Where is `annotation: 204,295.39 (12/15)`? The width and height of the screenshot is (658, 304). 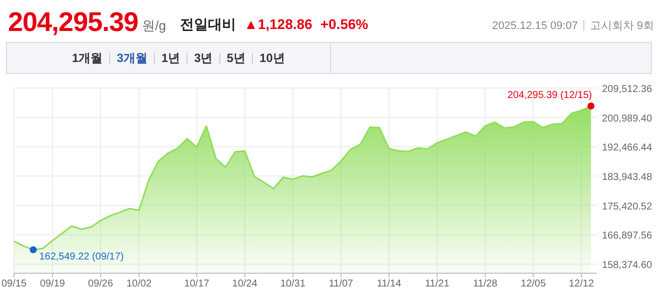 annotation: 204,295.39 (12/15) is located at coordinates (549, 95).